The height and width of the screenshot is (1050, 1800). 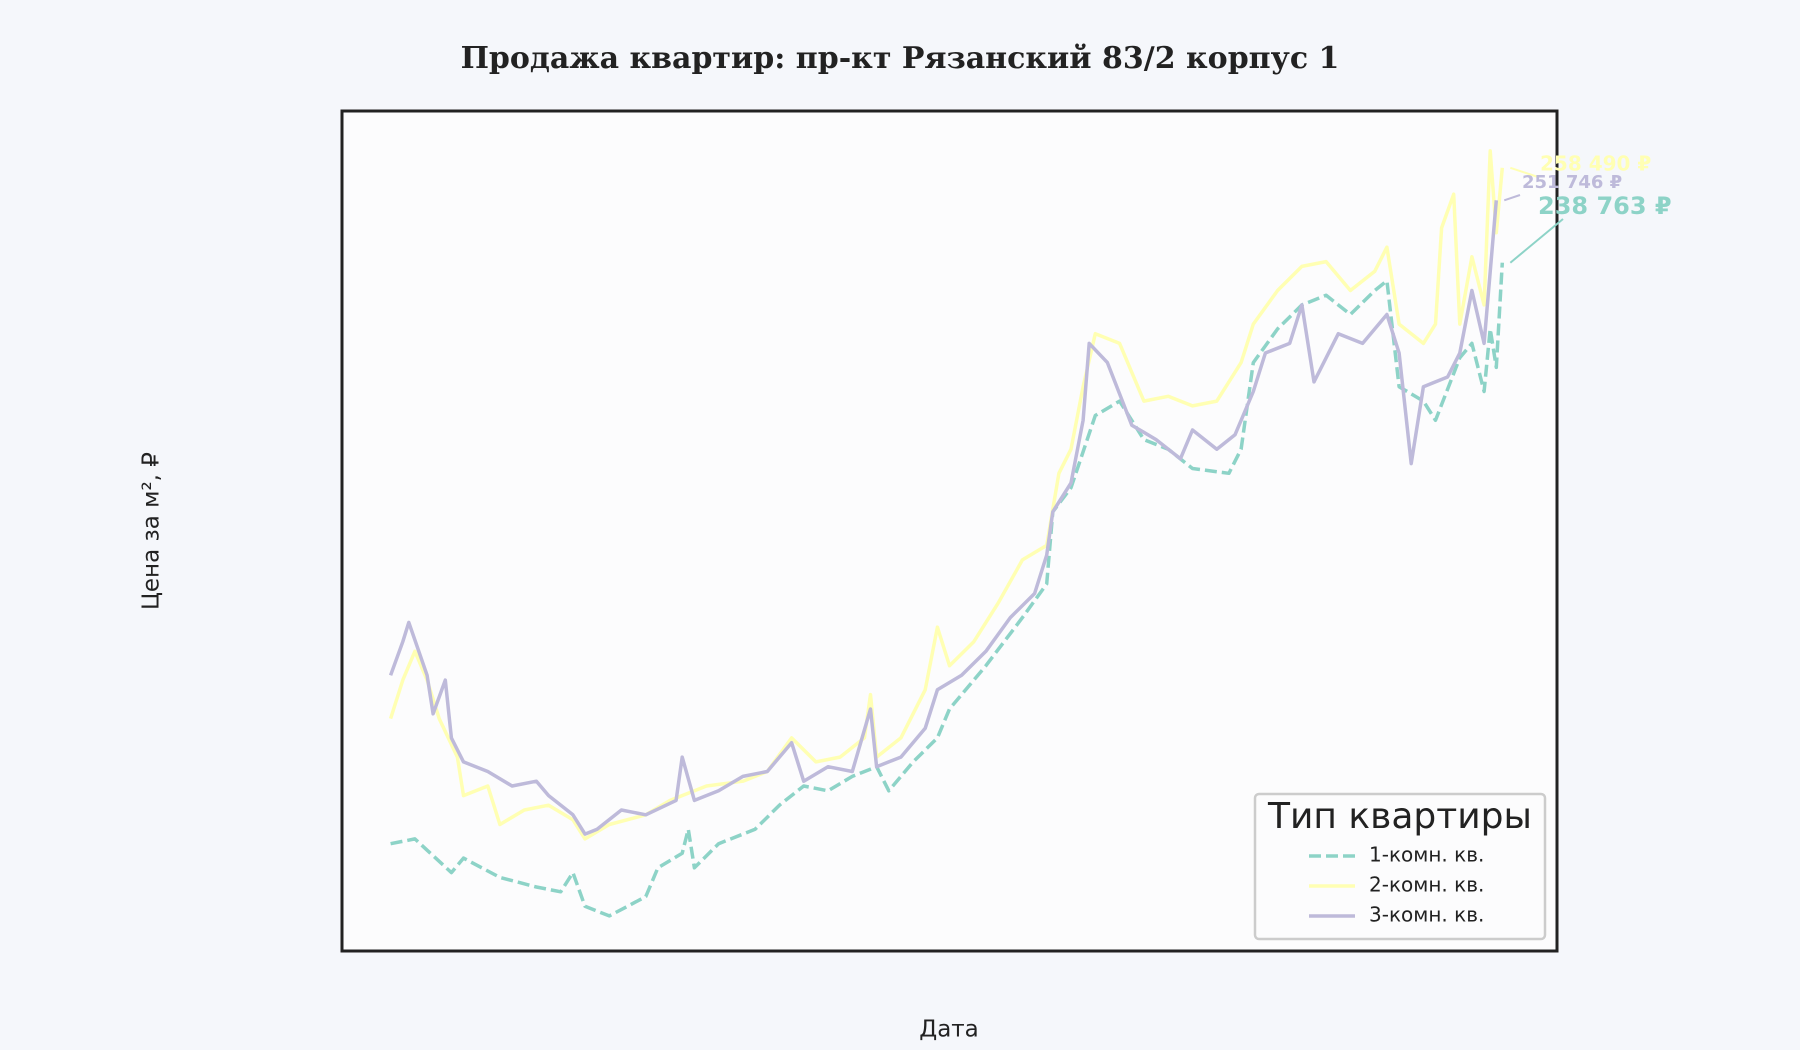 I want to click on annotation-label: 258 490 ₽, so click(x=1595, y=164).